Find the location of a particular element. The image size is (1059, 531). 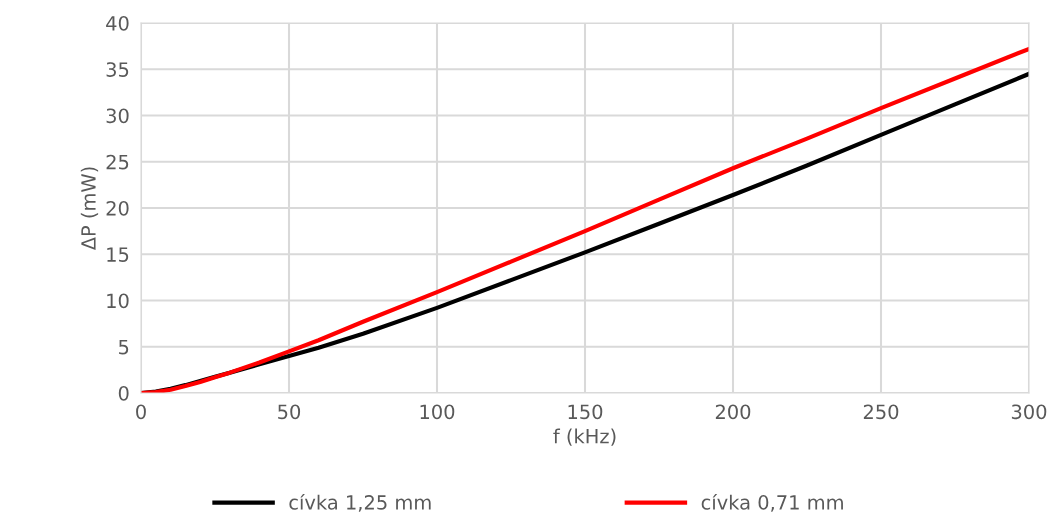

y-tick-label: 30 is located at coordinates (117, 116).